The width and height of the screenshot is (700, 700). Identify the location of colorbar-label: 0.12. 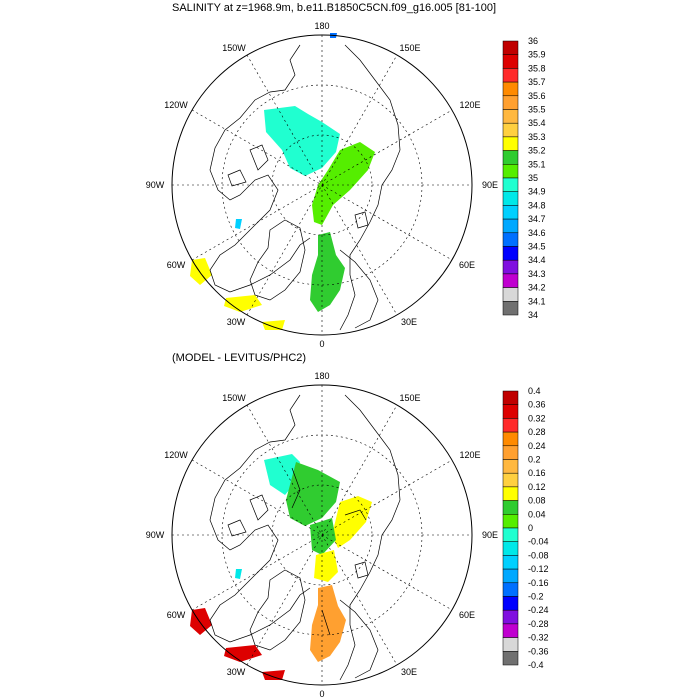
(537, 487).